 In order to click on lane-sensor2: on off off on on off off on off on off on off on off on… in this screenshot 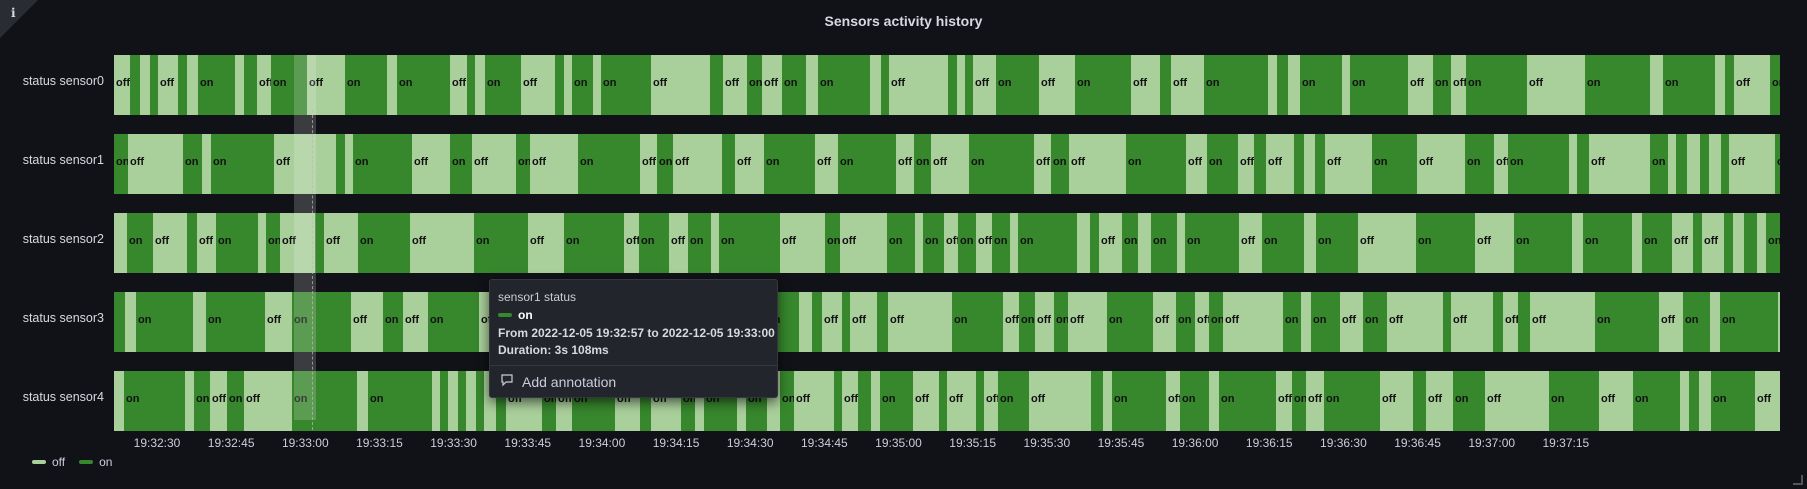, I will do `click(947, 243)`.